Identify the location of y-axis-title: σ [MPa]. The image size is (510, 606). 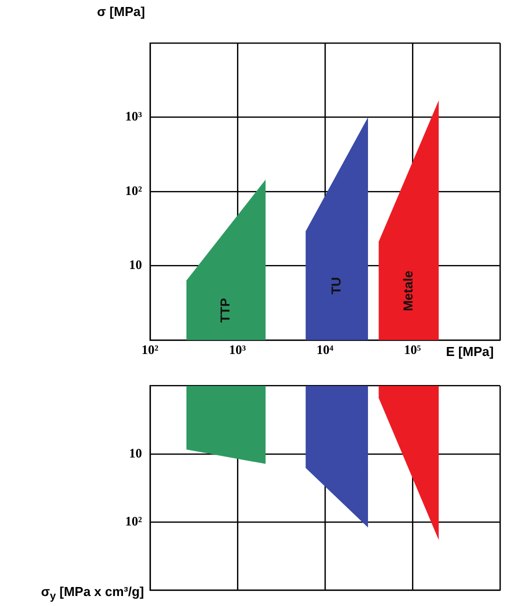
(121, 12).